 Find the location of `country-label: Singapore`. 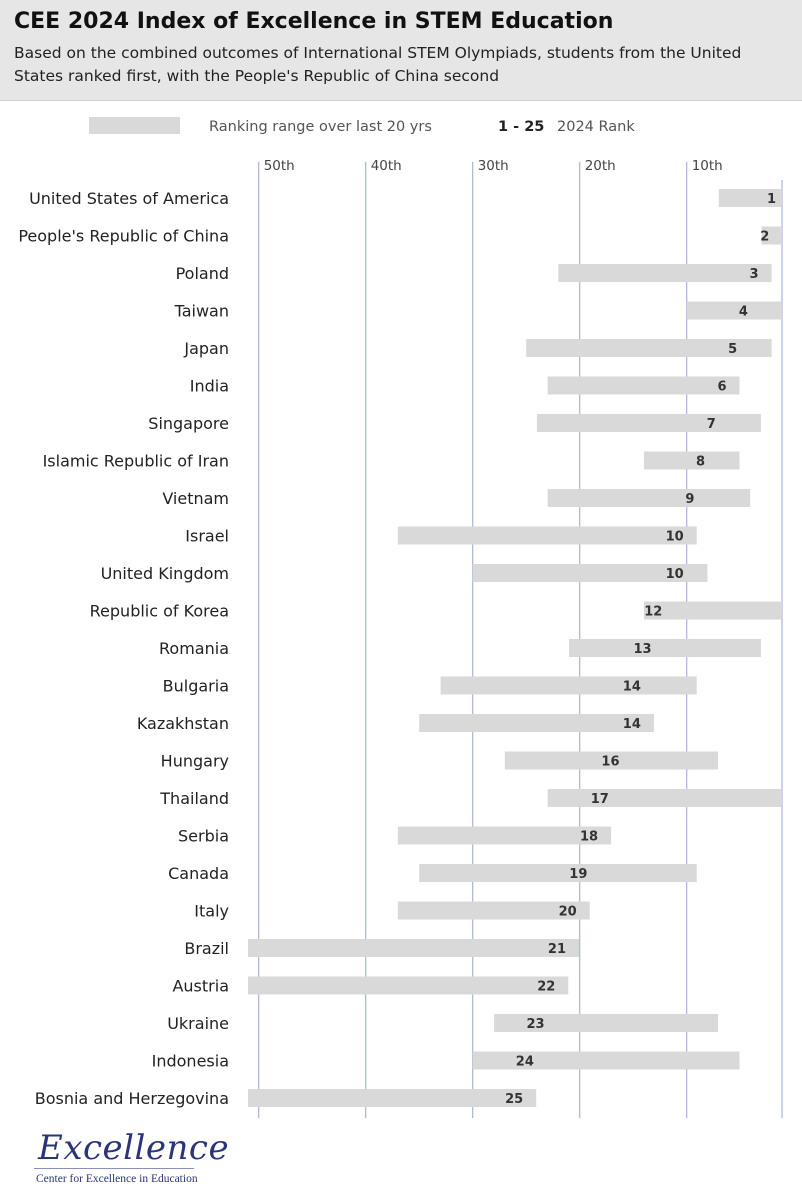

country-label: Singapore is located at coordinates (188, 423).